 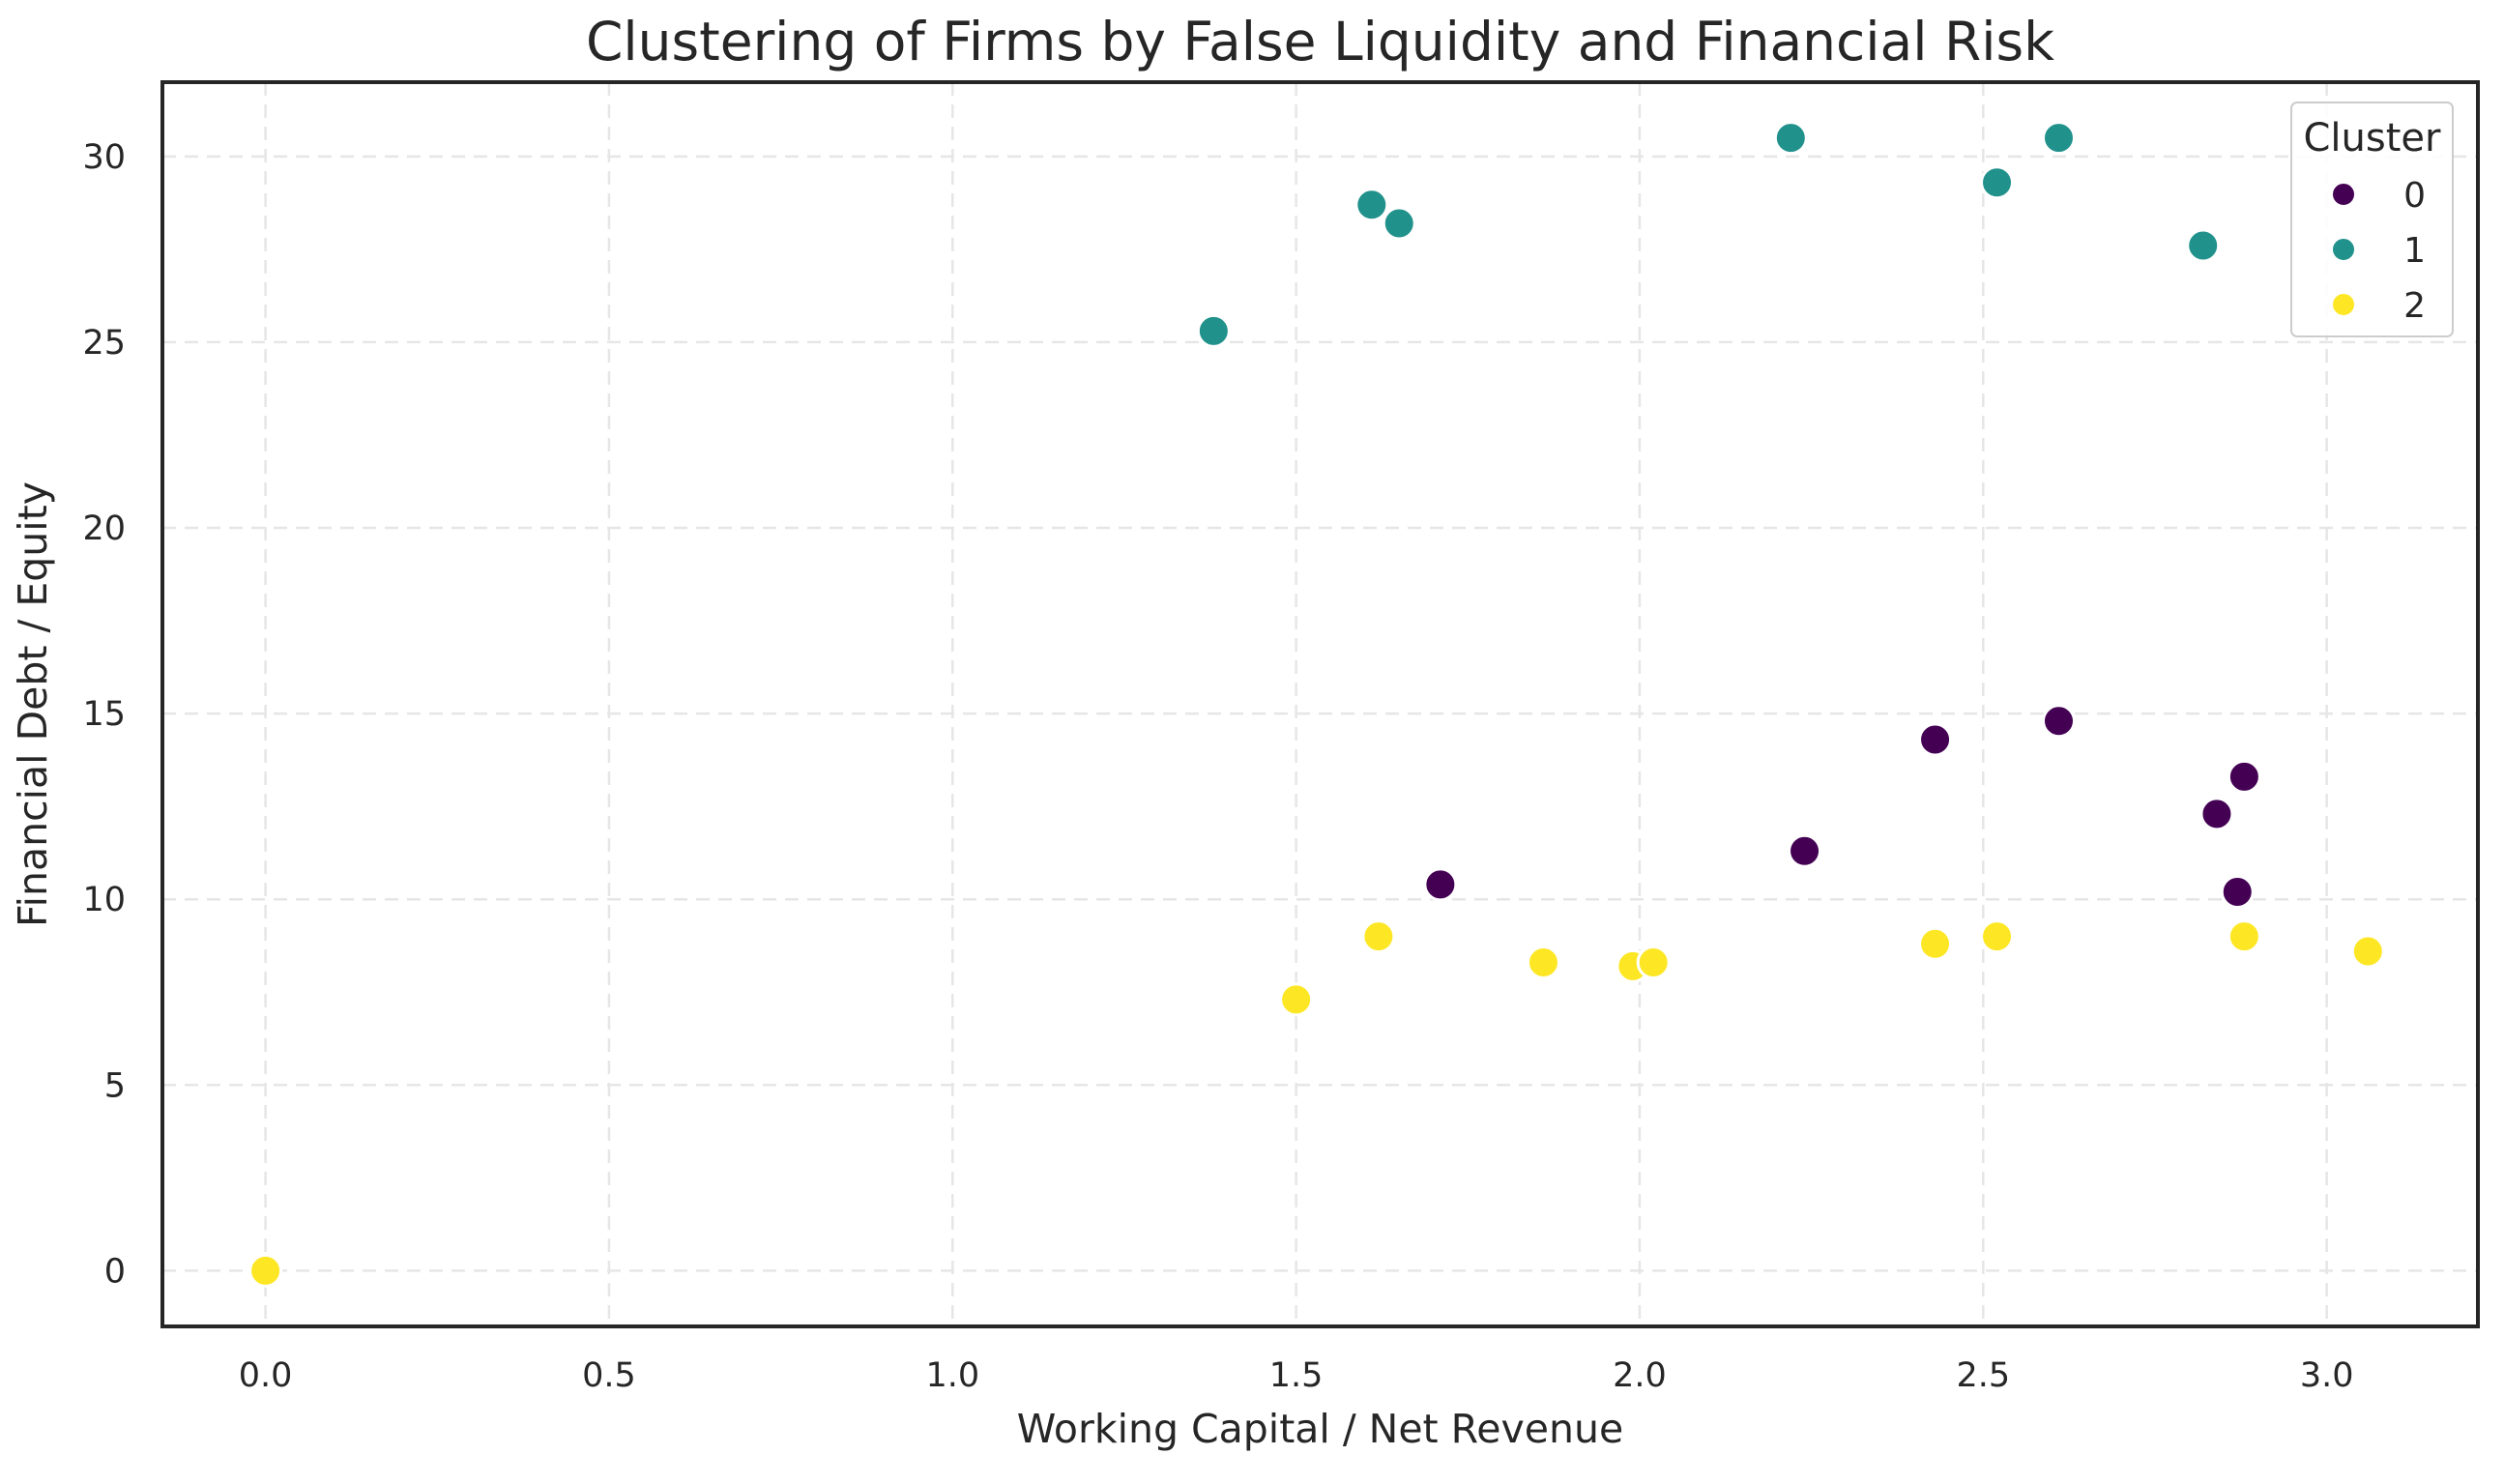 What do you see at coordinates (104, 528) in the screenshot?
I see `y-tick-label: 20` at bounding box center [104, 528].